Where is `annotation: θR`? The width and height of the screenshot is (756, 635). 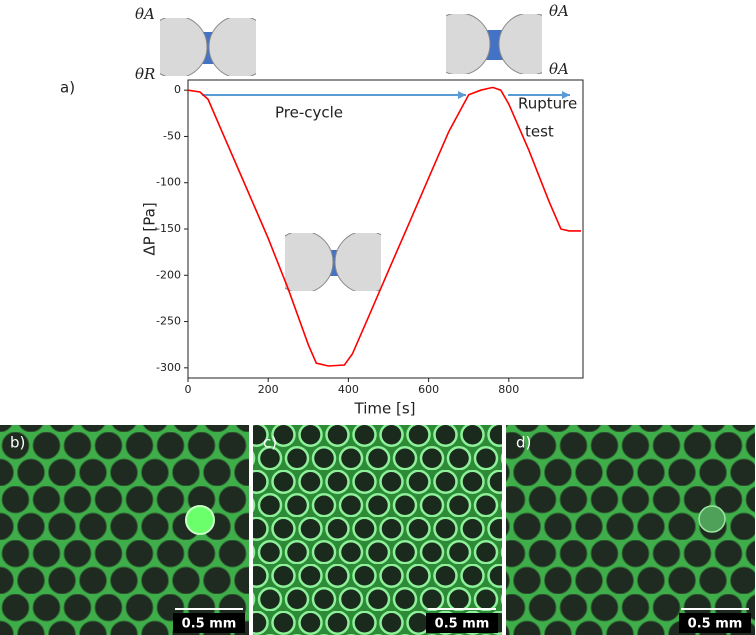 annotation: θR is located at coordinates (145, 74).